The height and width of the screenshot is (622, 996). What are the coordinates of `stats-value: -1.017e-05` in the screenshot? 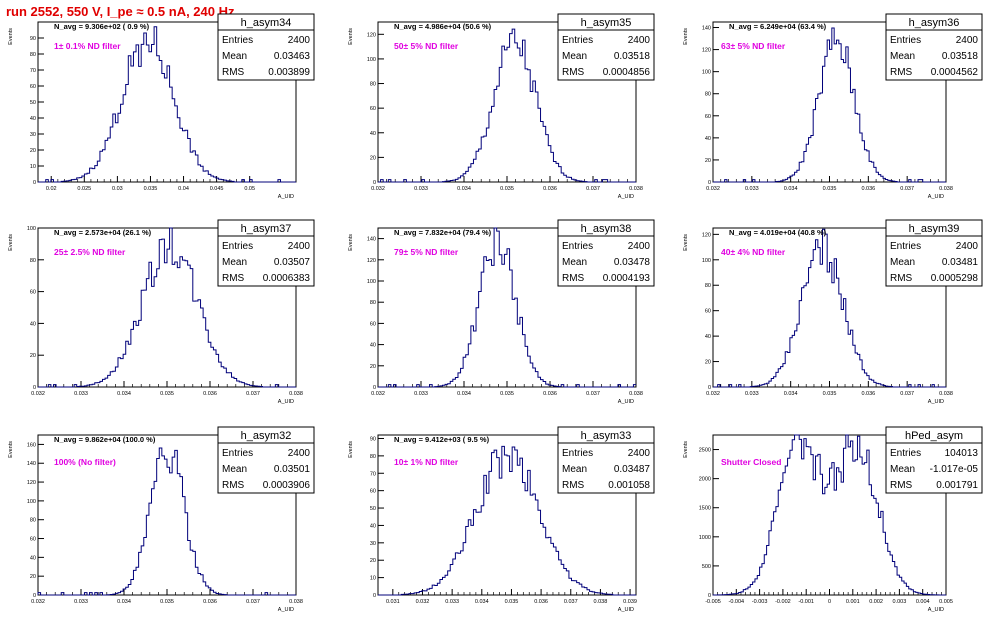 It's located at (954, 469).